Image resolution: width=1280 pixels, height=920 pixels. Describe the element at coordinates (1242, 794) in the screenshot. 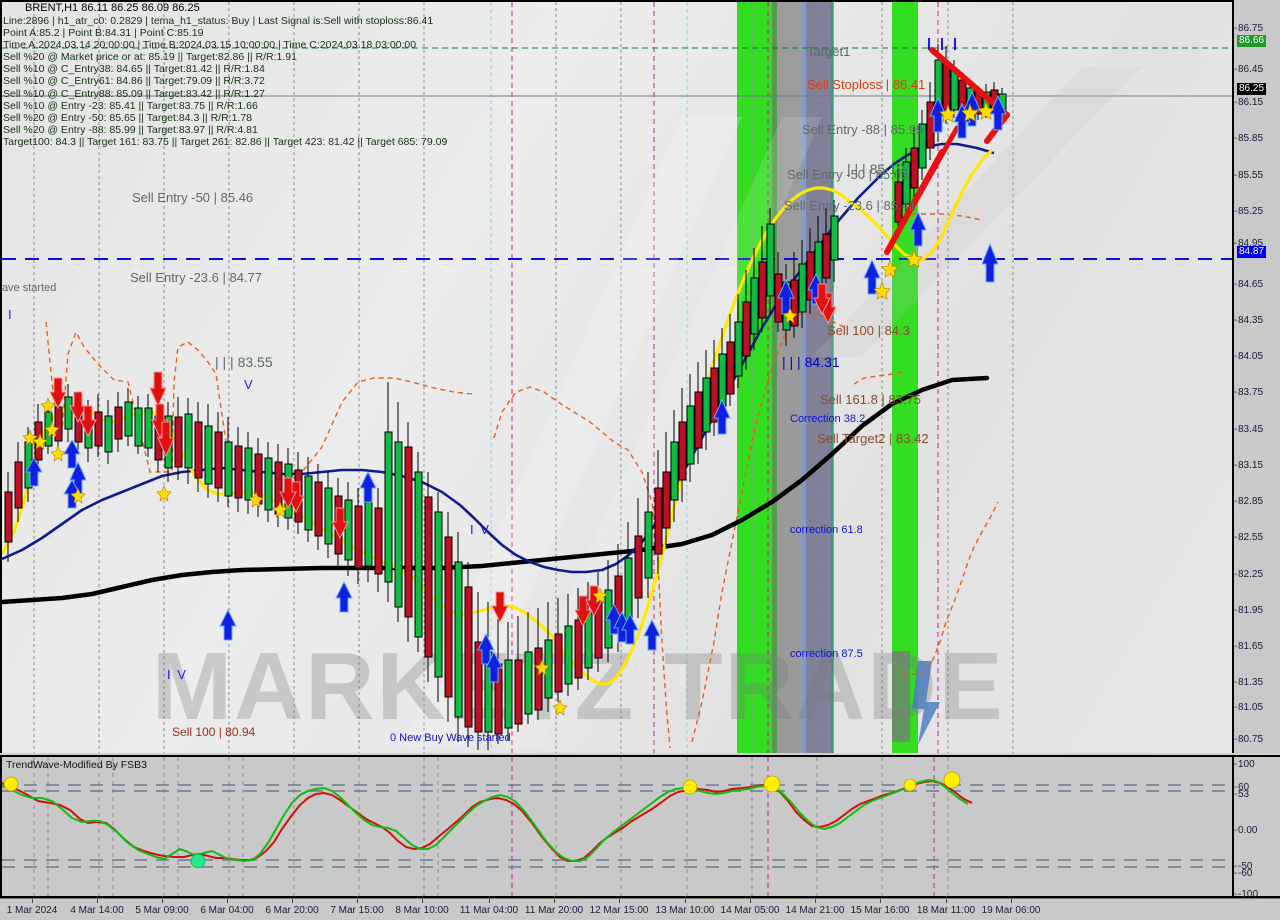

I see `indicator-tick-2: -53` at that location.